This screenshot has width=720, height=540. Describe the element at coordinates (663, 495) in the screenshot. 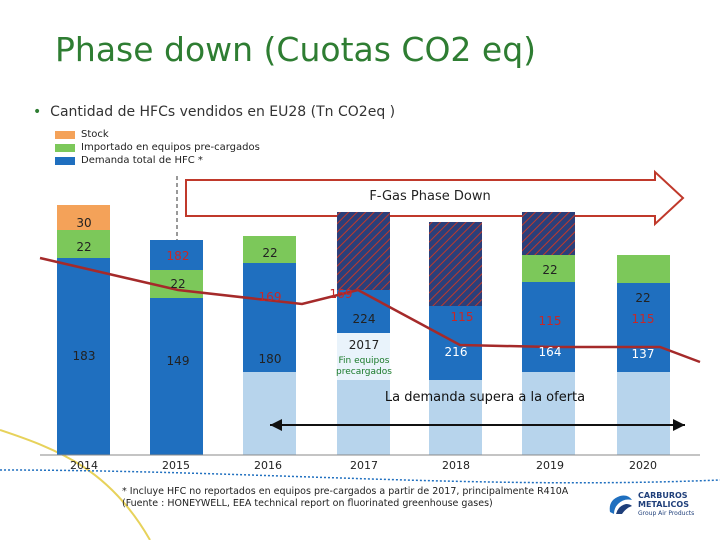

I see `logo-line1: CARBUROS` at that location.